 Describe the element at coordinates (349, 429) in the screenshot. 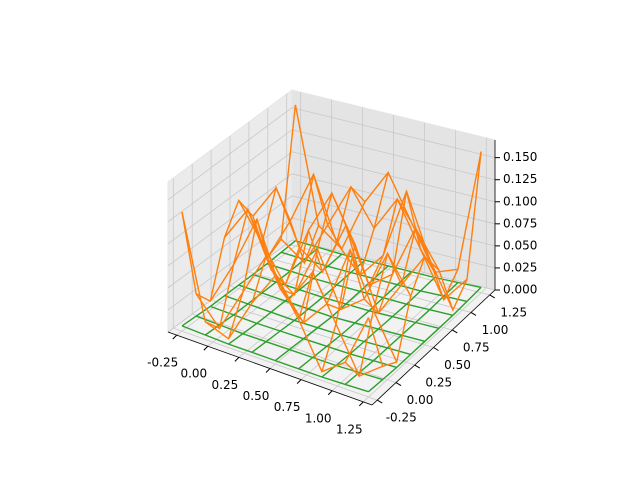

I see `x-tick-label: 1.25` at that location.